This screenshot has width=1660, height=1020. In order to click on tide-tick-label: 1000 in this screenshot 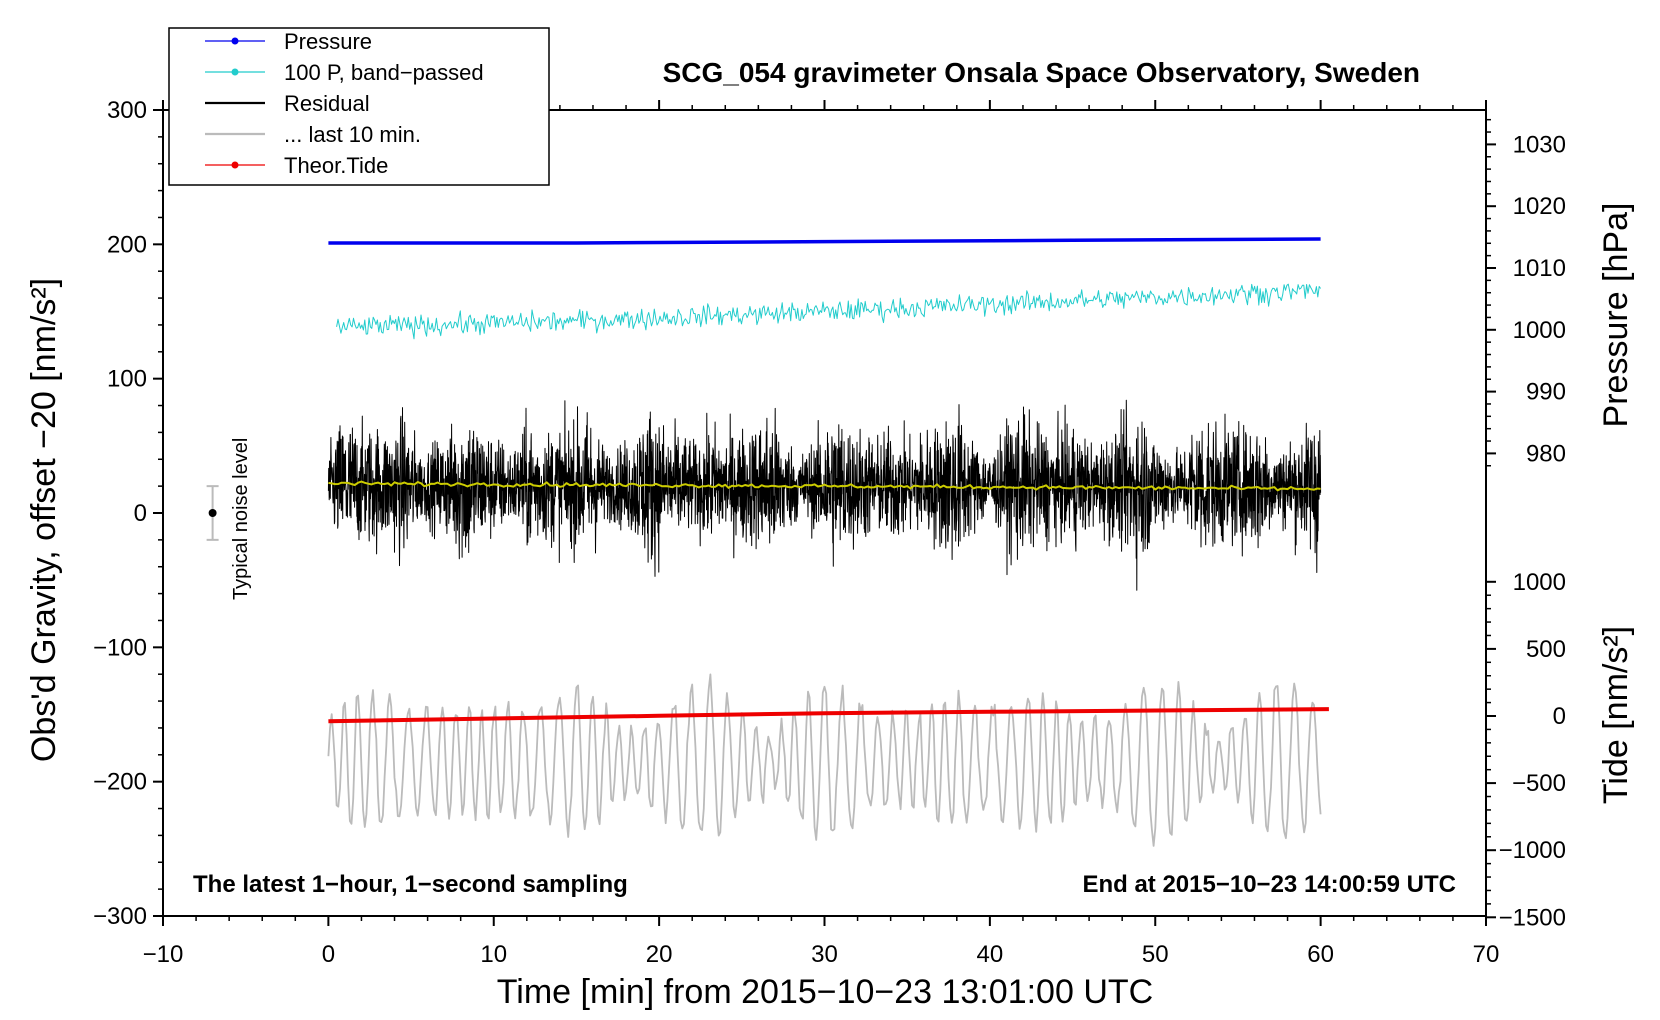, I will do `click(1539, 582)`.